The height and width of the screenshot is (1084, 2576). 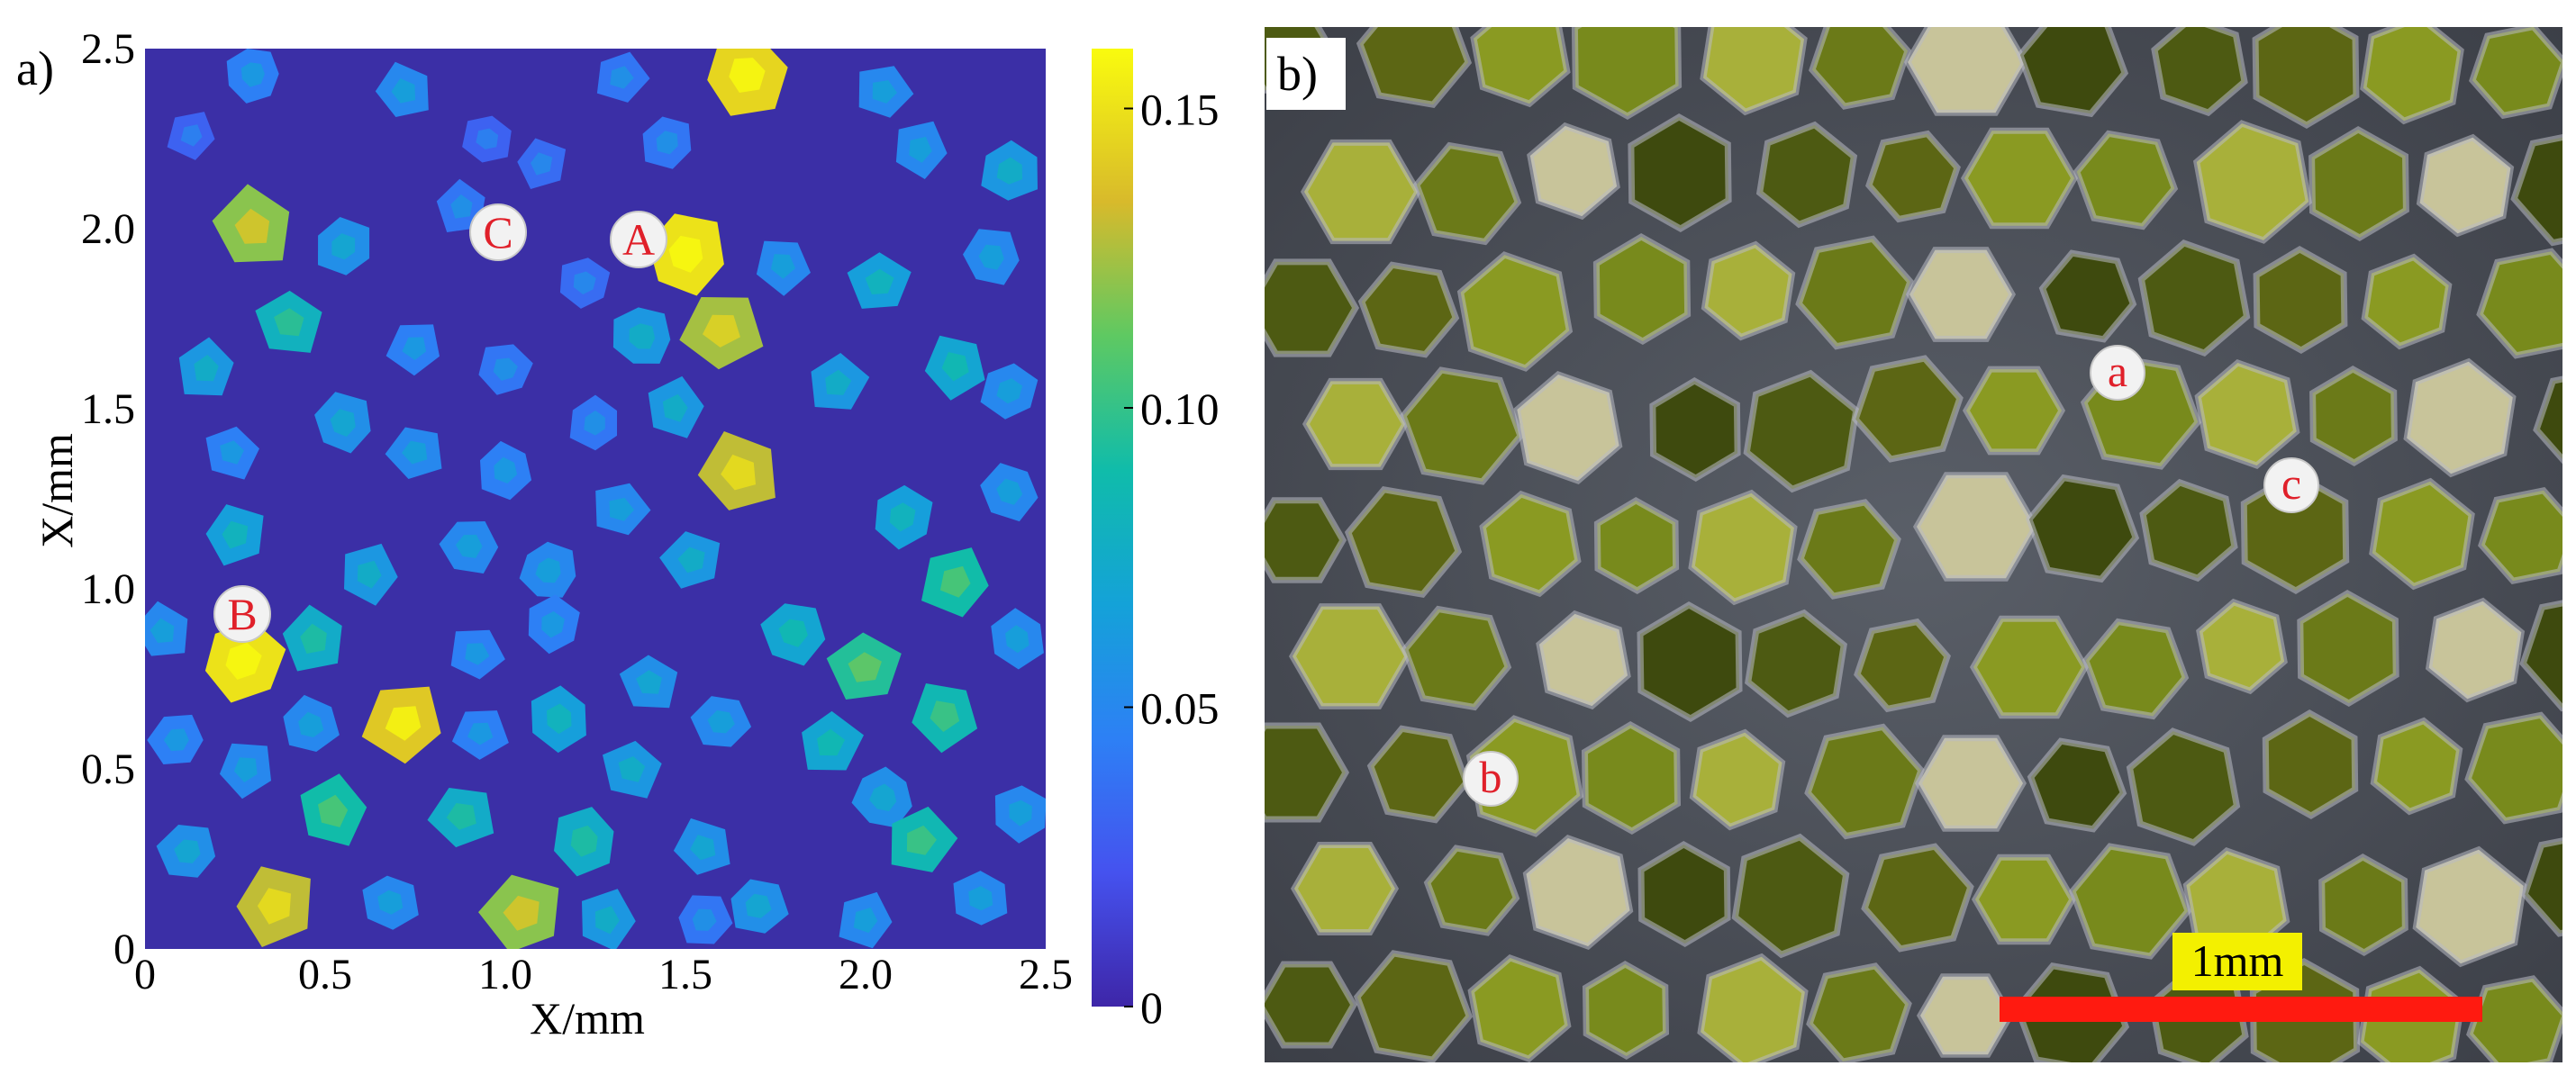 I want to click on colorbar-tick-labels: 0 0.05 0.10 0.15, so click(x=1172, y=559).